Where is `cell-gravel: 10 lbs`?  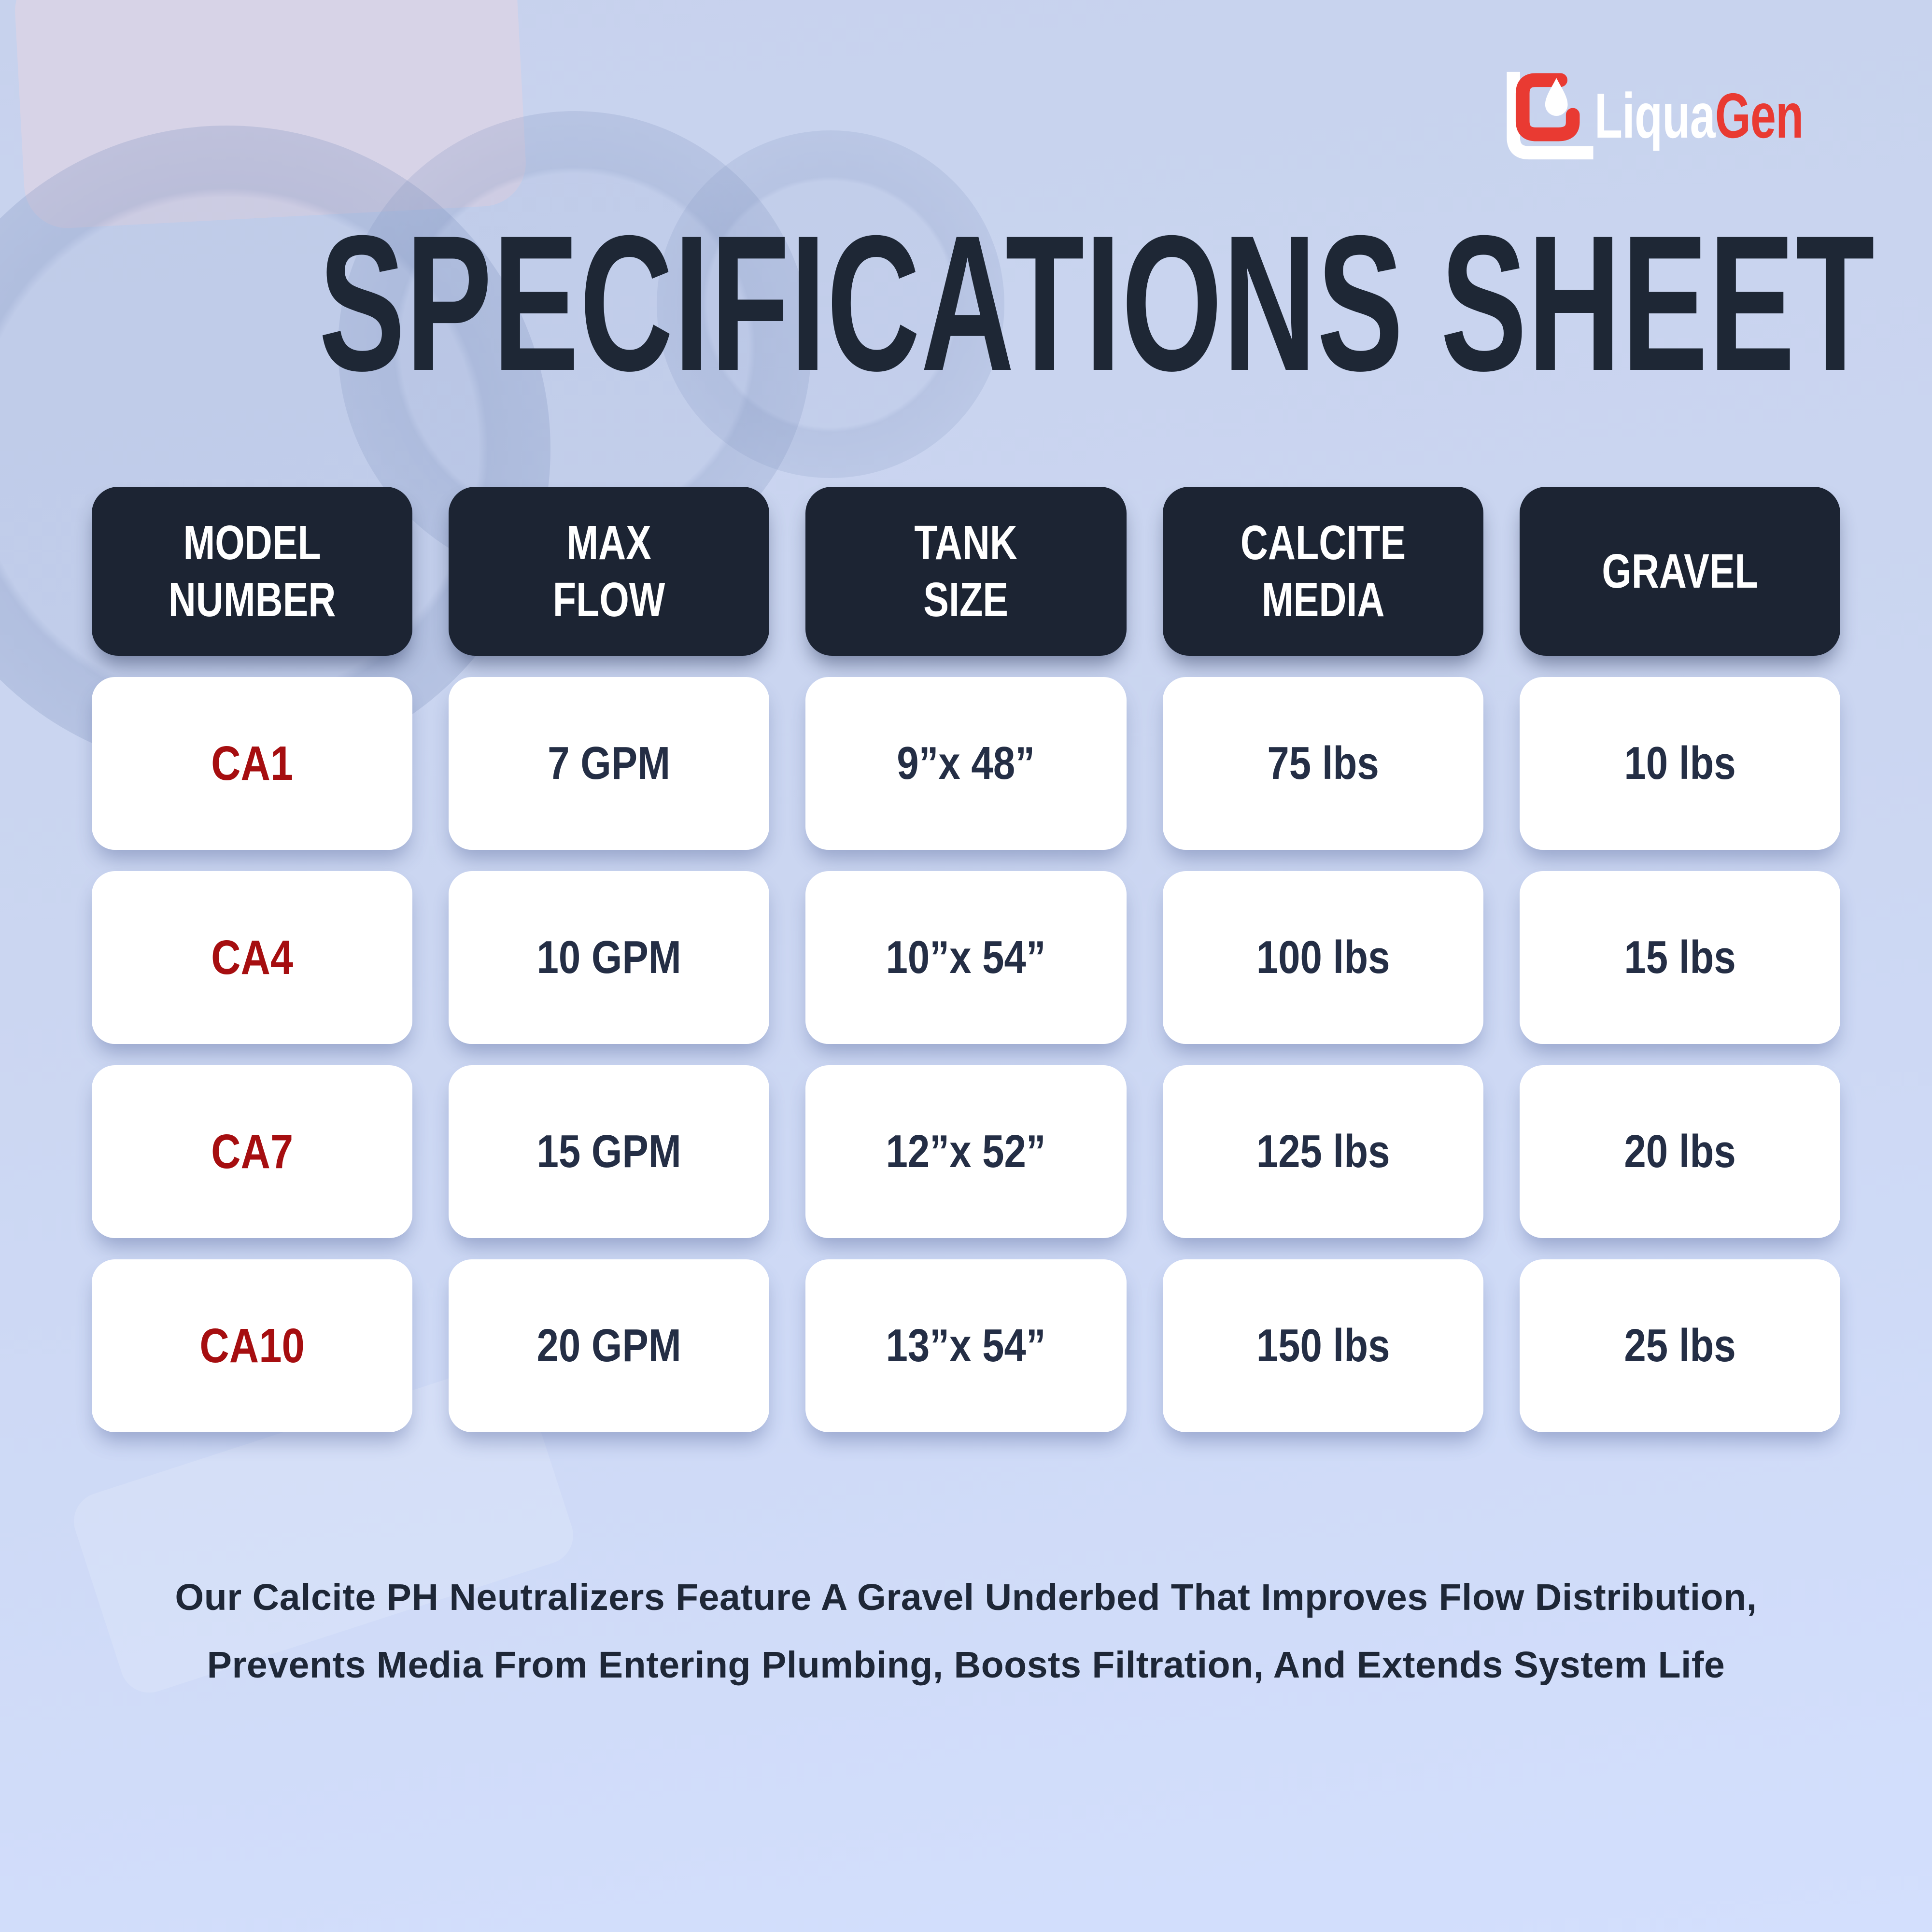
cell-gravel: 10 lbs is located at coordinates (1679, 763).